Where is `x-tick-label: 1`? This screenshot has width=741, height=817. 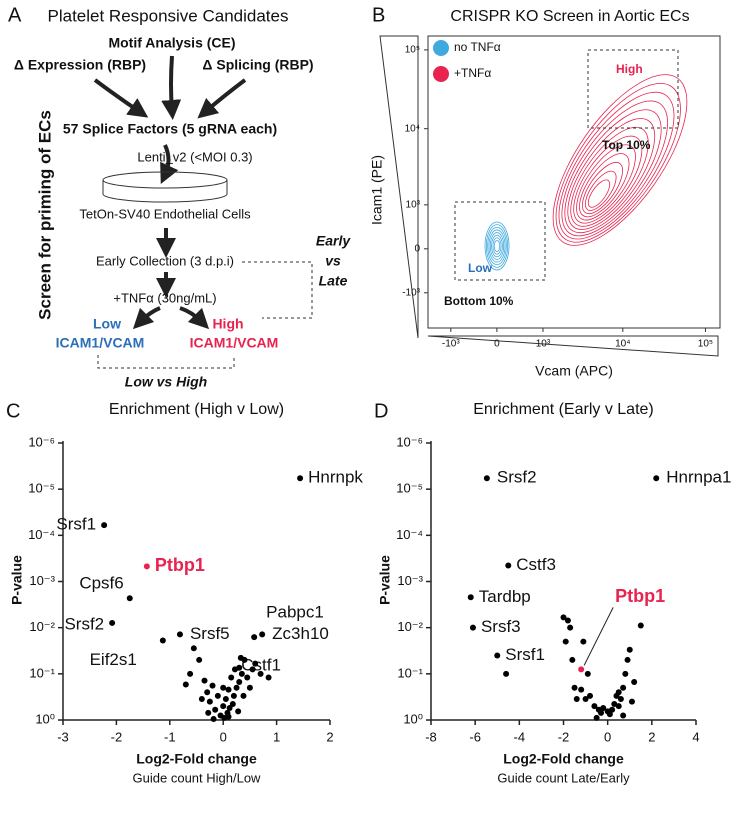
x-tick-label: 1 is located at coordinates (276, 736).